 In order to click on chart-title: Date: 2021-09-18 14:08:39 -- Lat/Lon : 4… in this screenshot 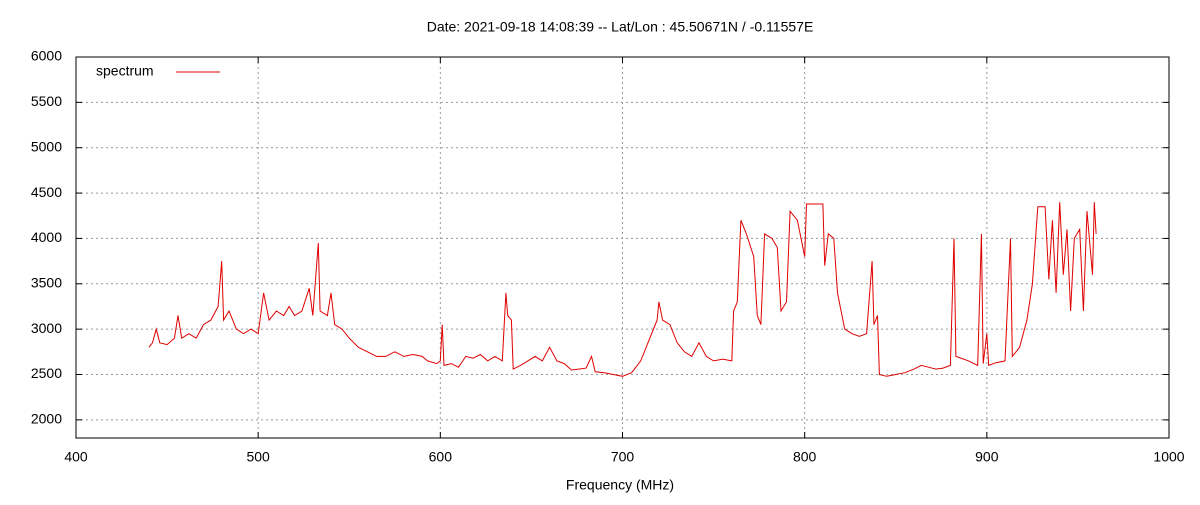, I will do `click(620, 27)`.